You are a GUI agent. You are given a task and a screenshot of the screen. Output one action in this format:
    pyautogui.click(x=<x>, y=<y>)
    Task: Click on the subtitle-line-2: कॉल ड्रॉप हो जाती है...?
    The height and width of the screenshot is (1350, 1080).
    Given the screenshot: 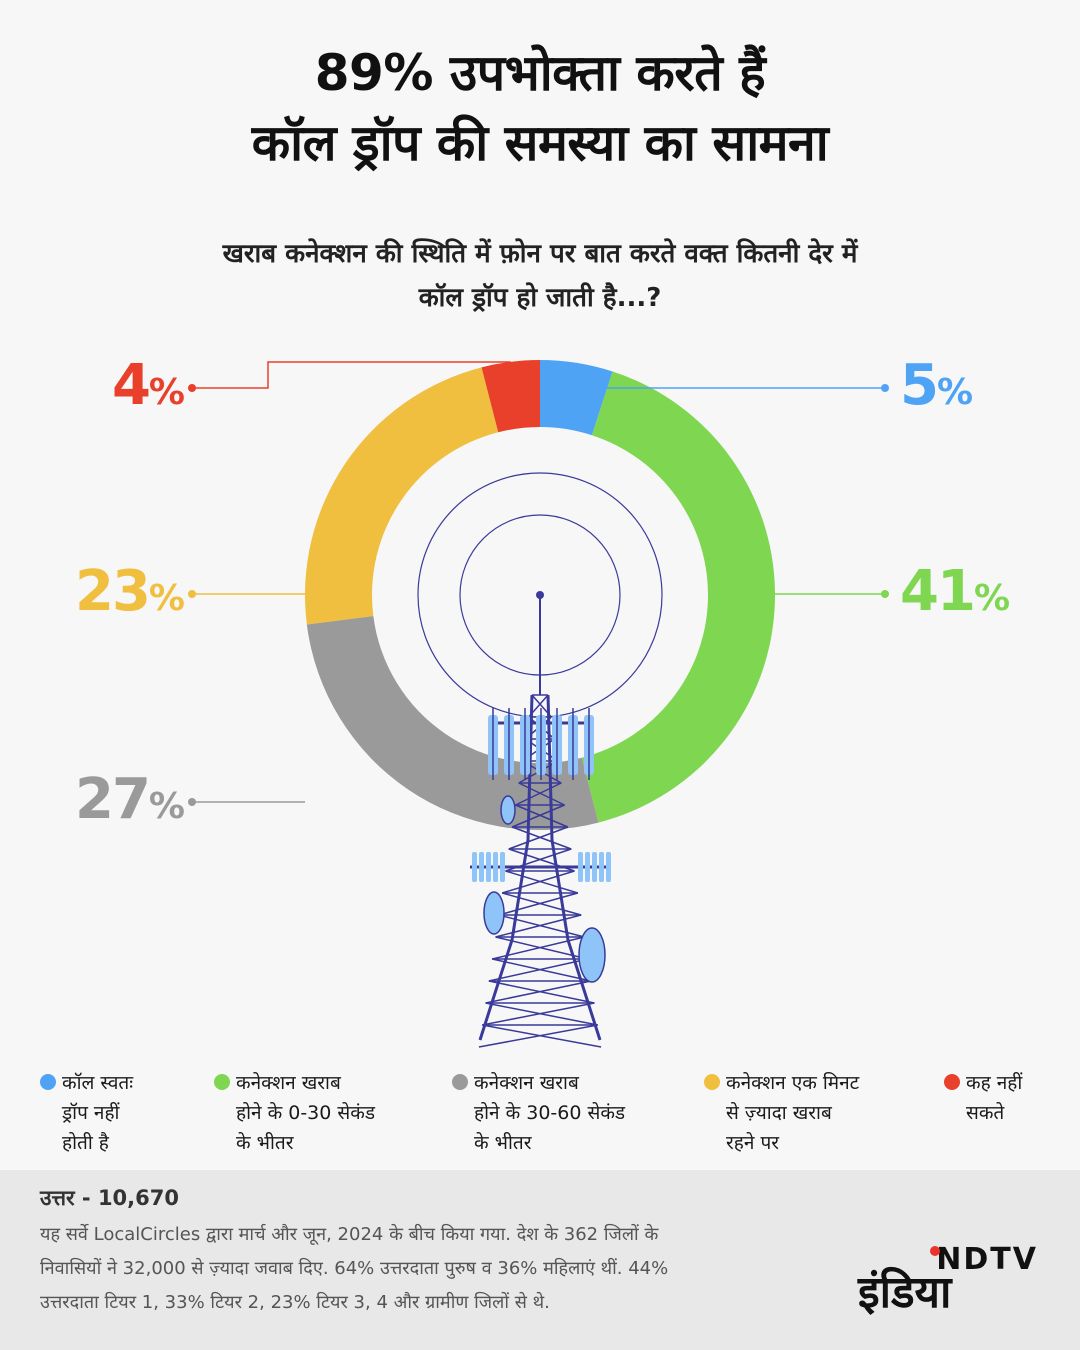 What is the action you would take?
    pyautogui.click(x=540, y=298)
    